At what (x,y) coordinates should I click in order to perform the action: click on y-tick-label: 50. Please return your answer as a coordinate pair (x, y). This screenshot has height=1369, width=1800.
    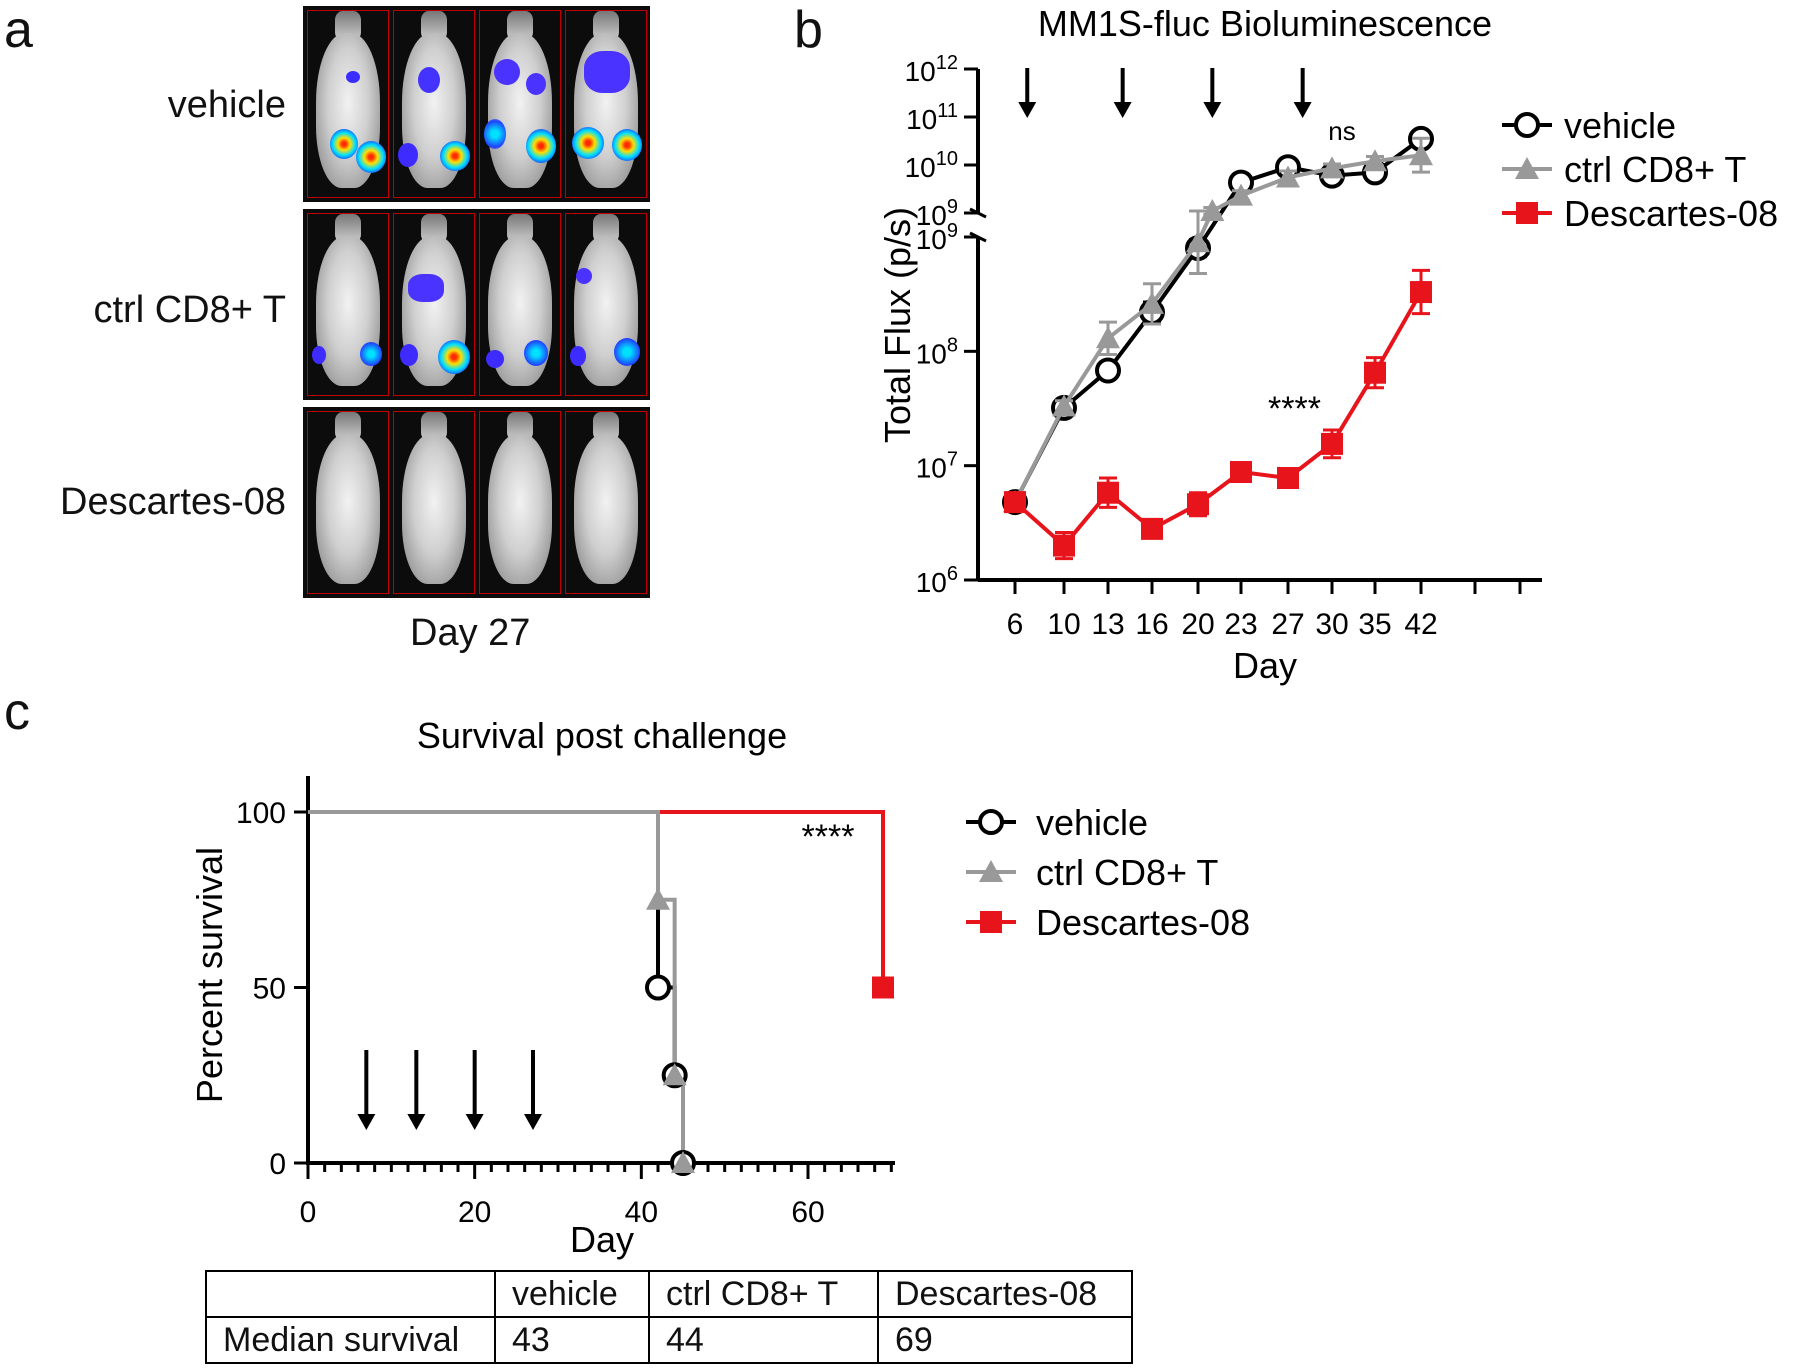
    Looking at the image, I should click on (269, 989).